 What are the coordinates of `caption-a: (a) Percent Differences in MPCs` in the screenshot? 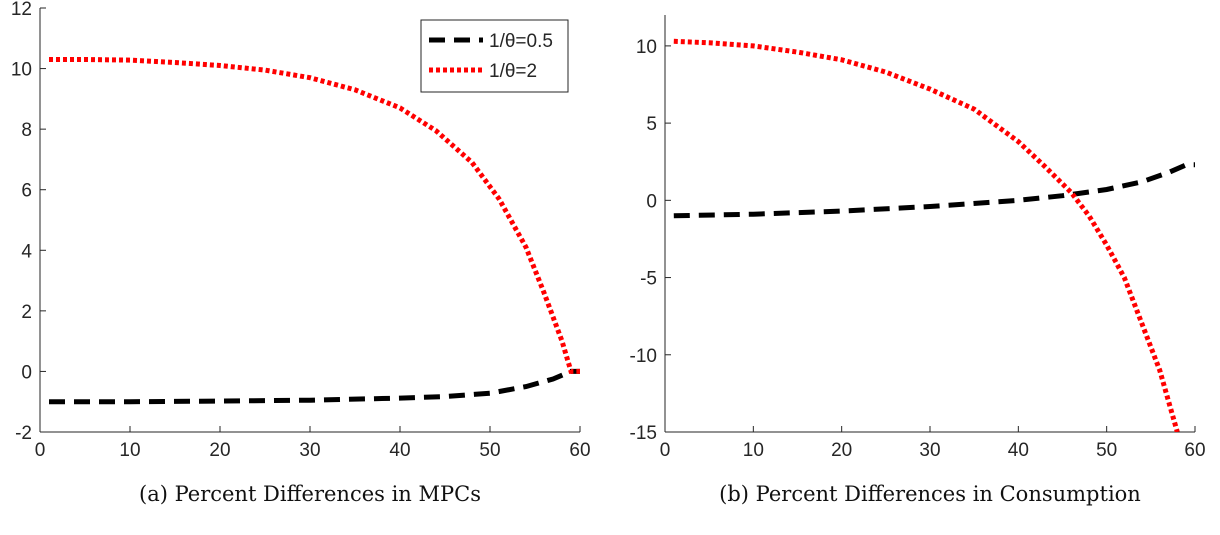 It's located at (310, 494).